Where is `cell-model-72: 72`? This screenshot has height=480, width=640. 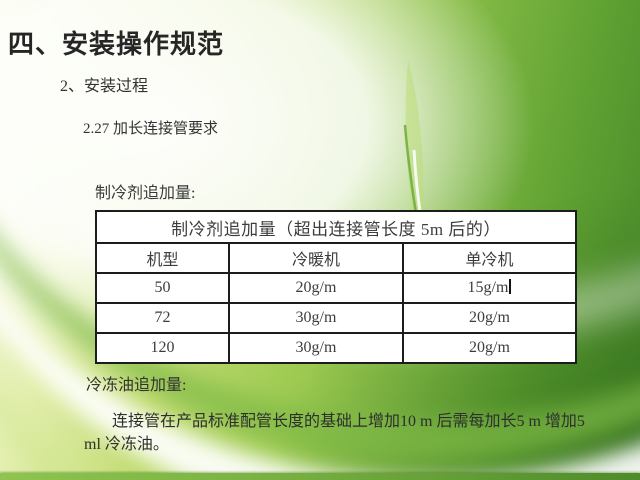
cell-model-72: 72 is located at coordinates (162, 318).